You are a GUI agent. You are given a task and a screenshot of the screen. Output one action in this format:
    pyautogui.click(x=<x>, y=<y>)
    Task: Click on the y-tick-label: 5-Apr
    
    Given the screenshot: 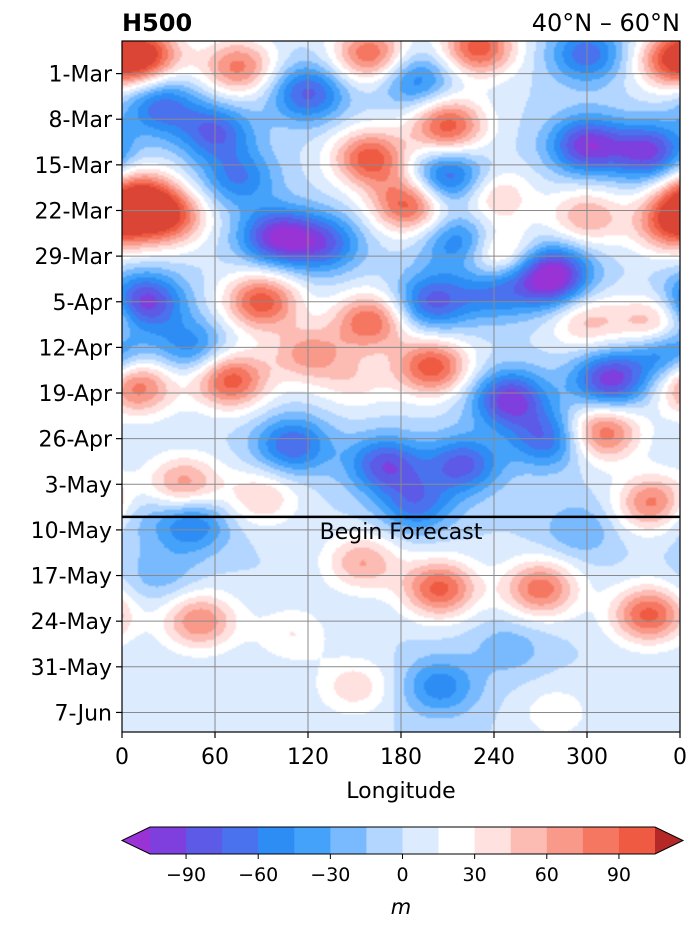 What is the action you would take?
    pyautogui.click(x=82, y=303)
    